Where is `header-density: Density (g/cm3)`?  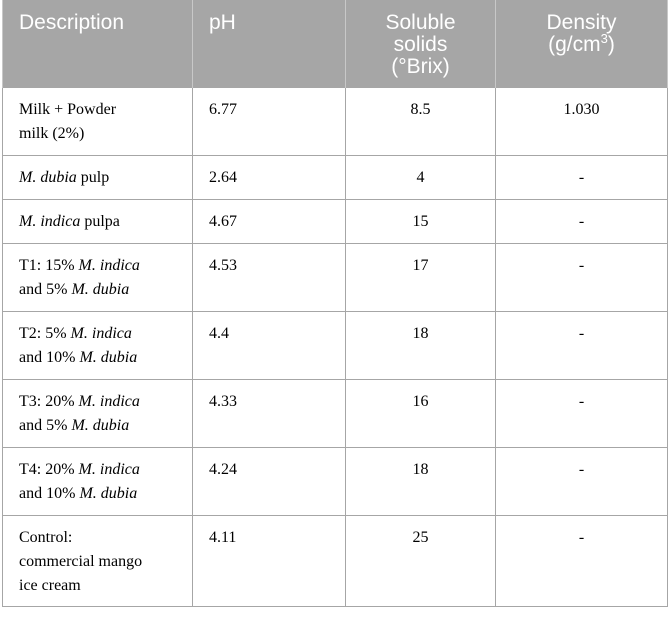 header-density: Density (g/cm3) is located at coordinates (581, 44).